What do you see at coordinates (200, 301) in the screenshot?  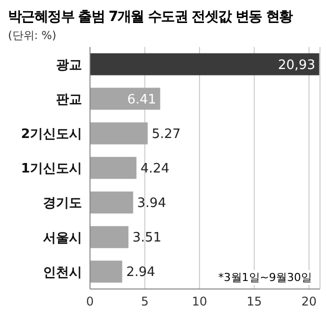 I see `x-tick-label: 10` at bounding box center [200, 301].